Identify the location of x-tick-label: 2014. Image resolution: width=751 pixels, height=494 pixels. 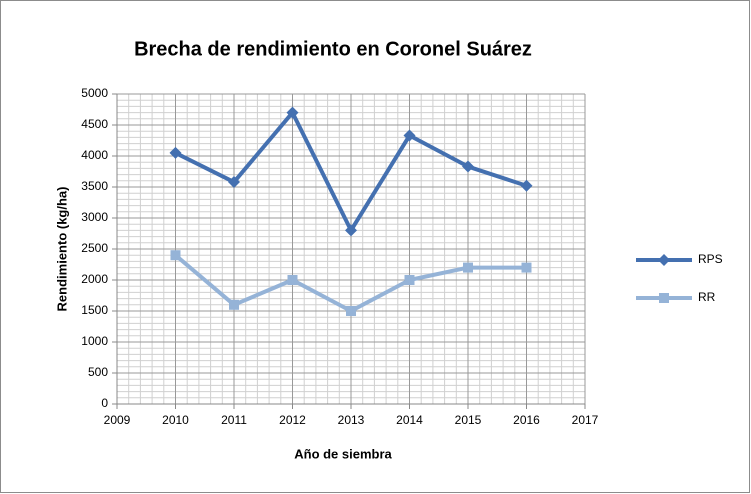
(409, 420).